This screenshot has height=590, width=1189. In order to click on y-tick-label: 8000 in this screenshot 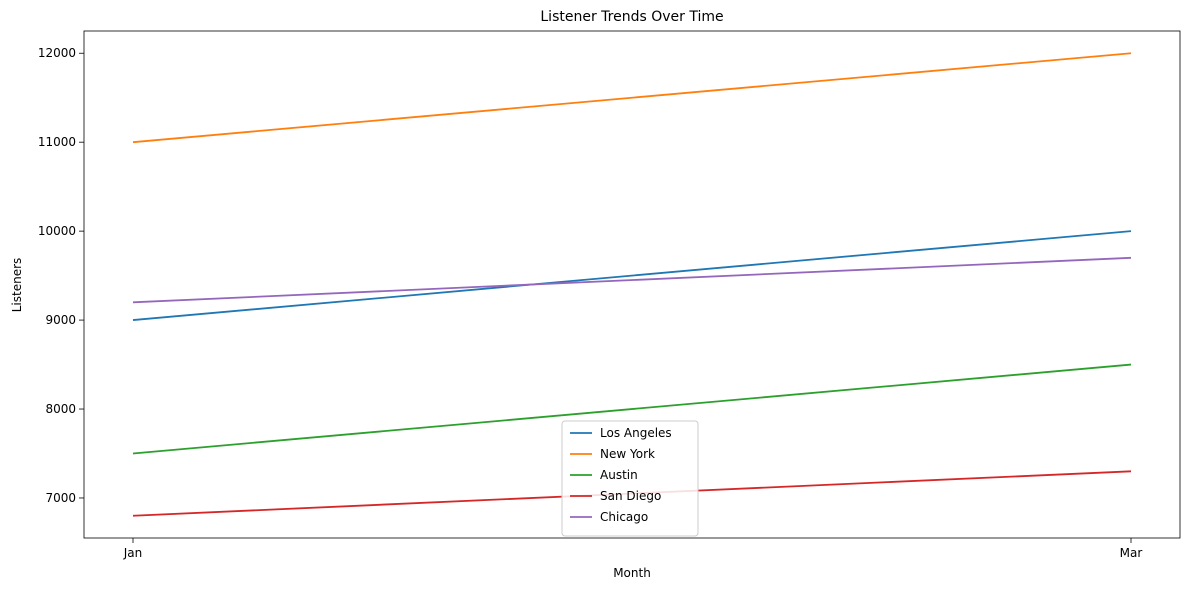, I will do `click(60, 409)`.